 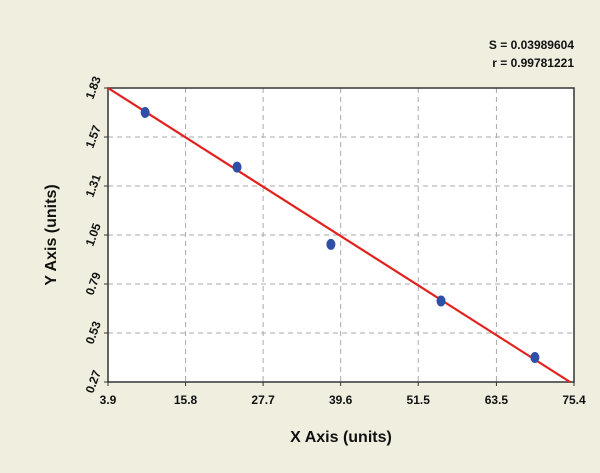 What do you see at coordinates (497, 400) in the screenshot?
I see `x-tick-label: 63.5` at bounding box center [497, 400].